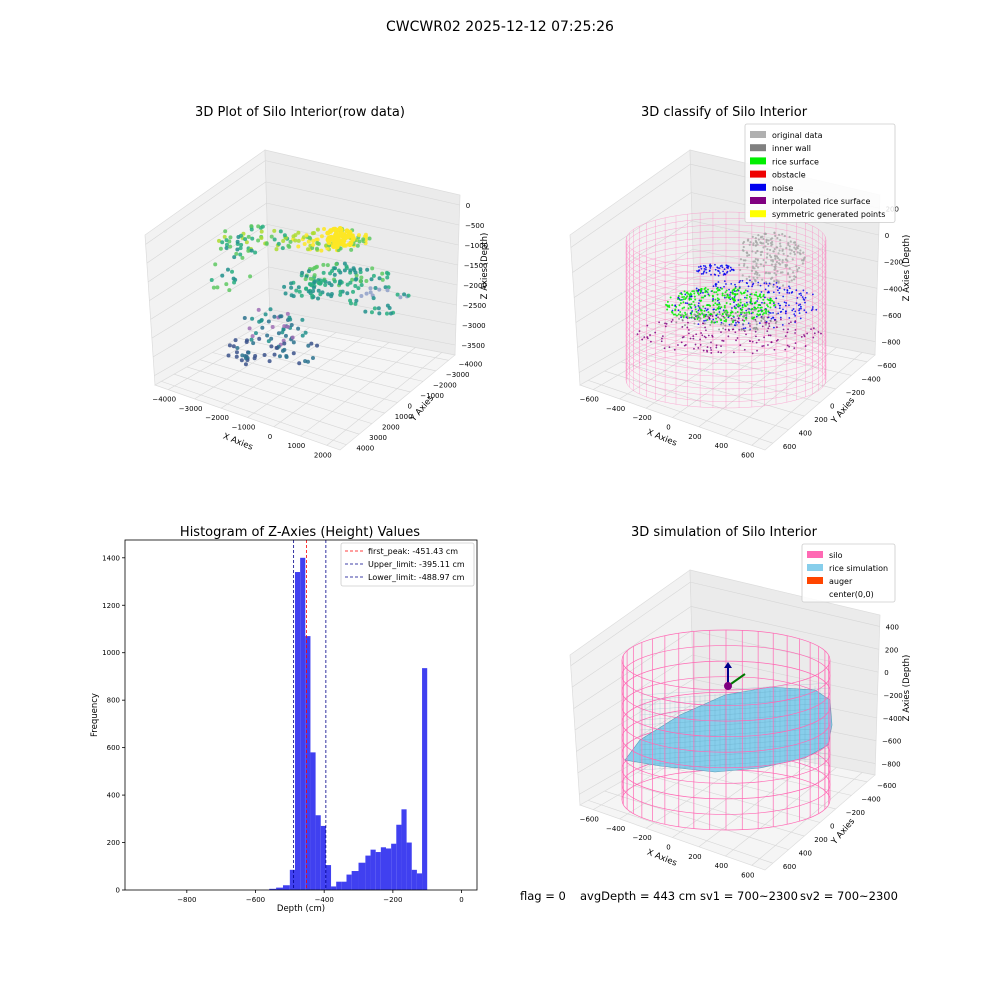 The width and height of the screenshot is (1000, 1000). What do you see at coordinates (891, 650) in the screenshot?
I see `simulation-z-tick-label: 200` at bounding box center [891, 650].